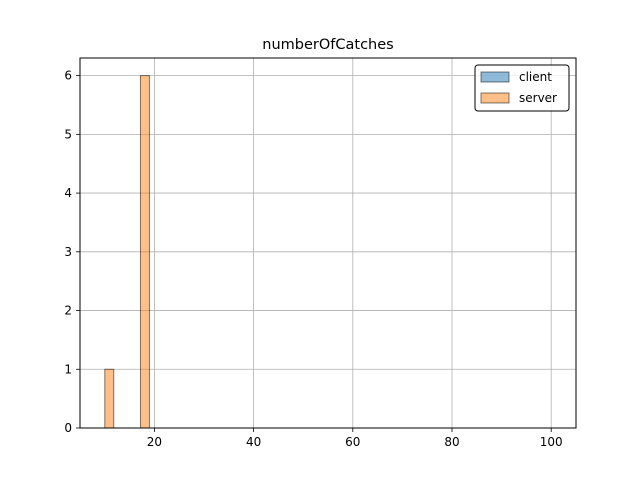  What do you see at coordinates (68, 311) in the screenshot?
I see `y-tick-label: 2` at bounding box center [68, 311].